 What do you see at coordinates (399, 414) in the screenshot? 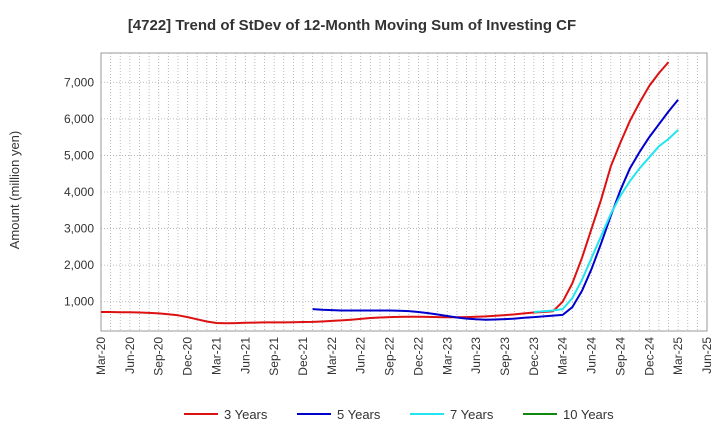
I see `legend: 3 Years 5 Years 7 Years 10 Years` at bounding box center [399, 414].